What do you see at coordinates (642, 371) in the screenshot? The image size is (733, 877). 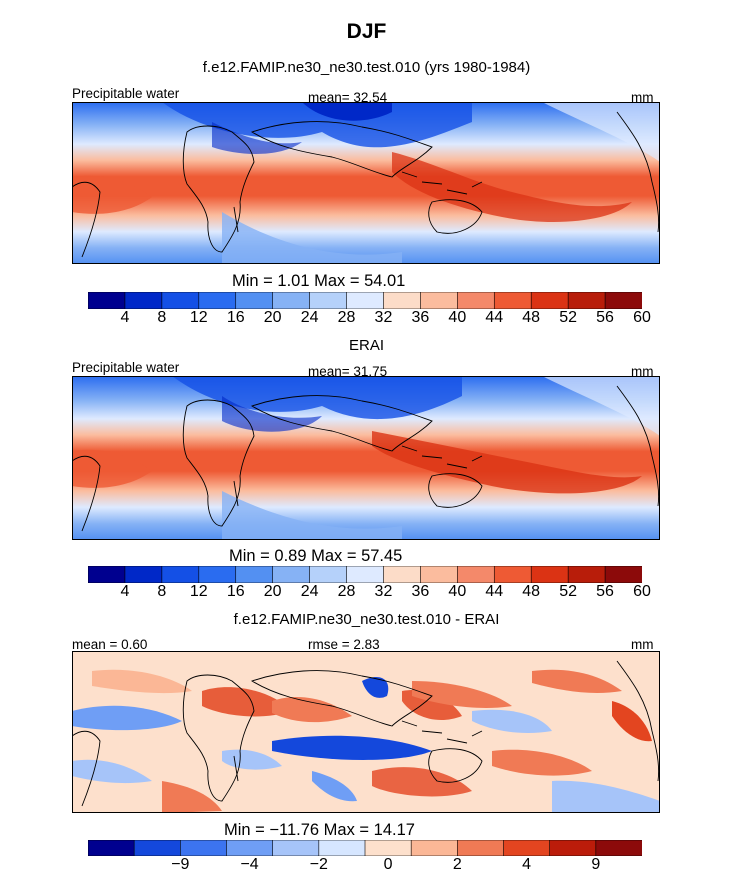 I see `panel-2-unit-label: mm` at bounding box center [642, 371].